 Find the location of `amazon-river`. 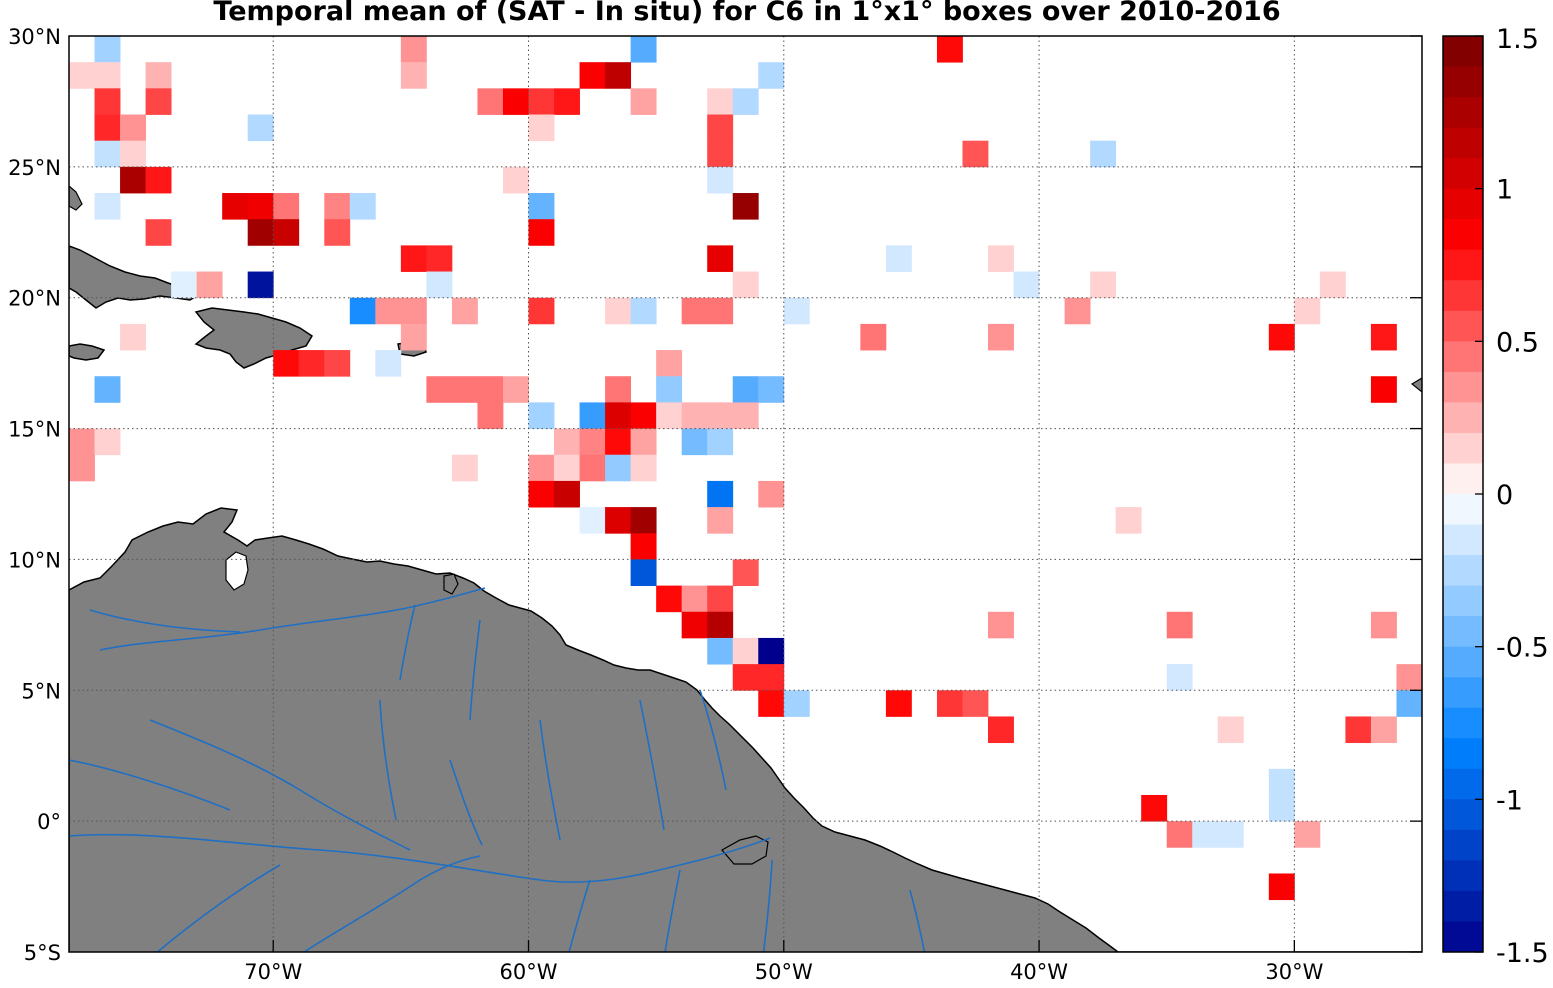

amazon-river is located at coordinates (420, 858).